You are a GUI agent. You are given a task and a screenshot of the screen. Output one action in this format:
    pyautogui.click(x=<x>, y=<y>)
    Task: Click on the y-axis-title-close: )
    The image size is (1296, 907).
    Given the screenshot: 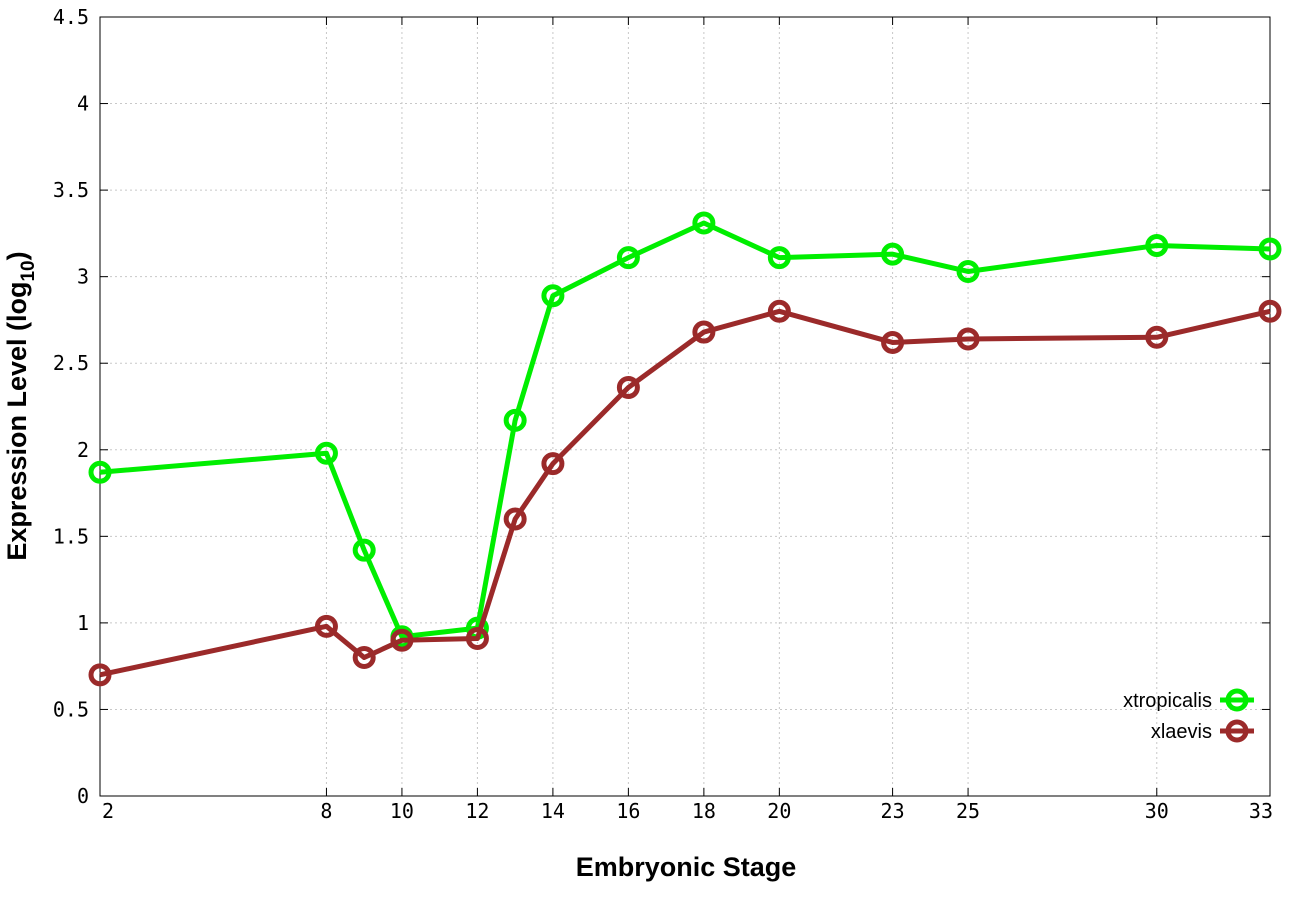 What is the action you would take?
    pyautogui.click(x=17, y=255)
    